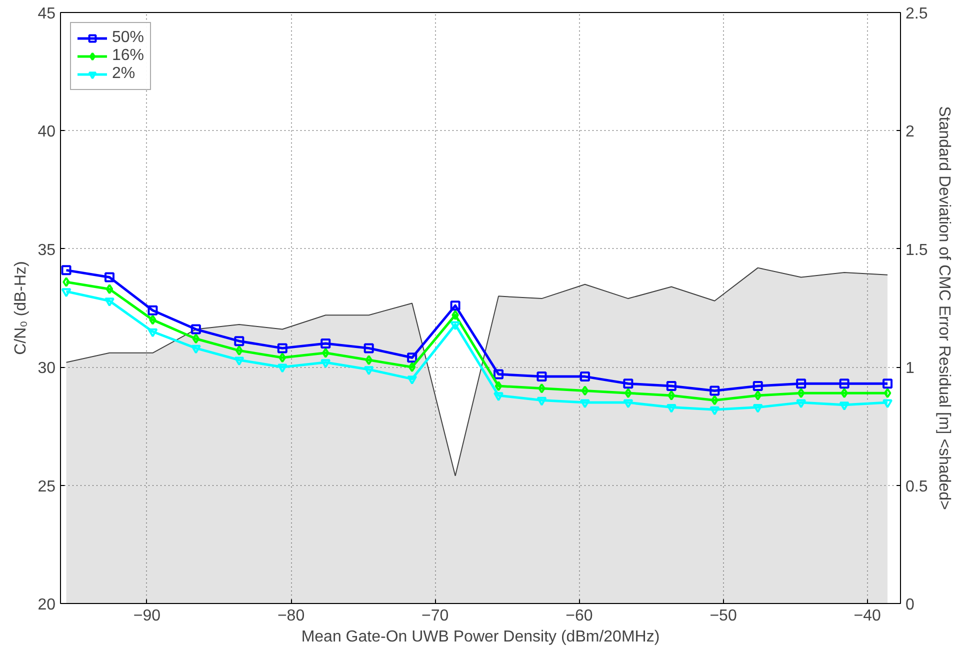 The height and width of the screenshot is (651, 964). I want to click on x-tick-label: −90, so click(147, 616).